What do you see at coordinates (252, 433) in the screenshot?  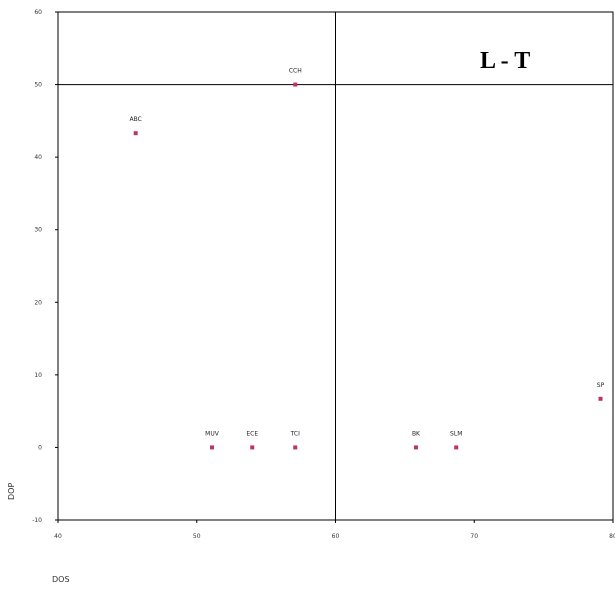 I see `data-point-label: ECE` at bounding box center [252, 433].